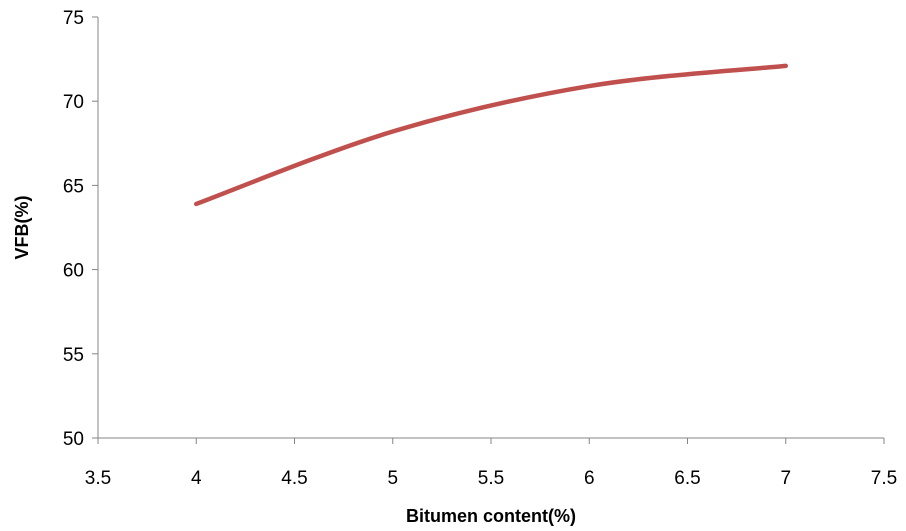  Describe the element at coordinates (785, 478) in the screenshot. I see `x-tick-label: 7` at that location.